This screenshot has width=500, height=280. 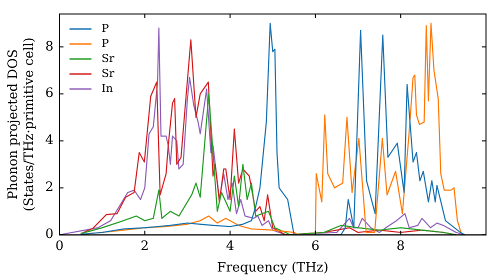 What do you see at coordinates (272, 268) in the screenshot?
I see `x-axis-title: Frequency (THz)` at bounding box center [272, 268].